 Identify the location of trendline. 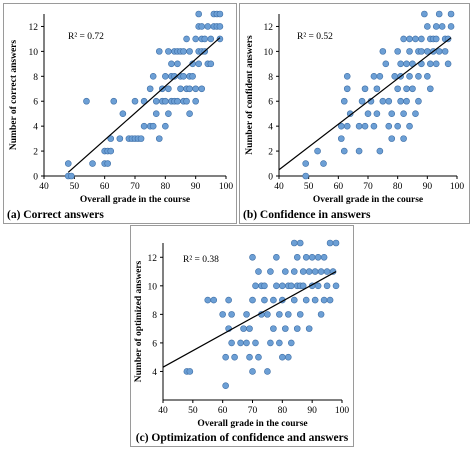
(144, 105).